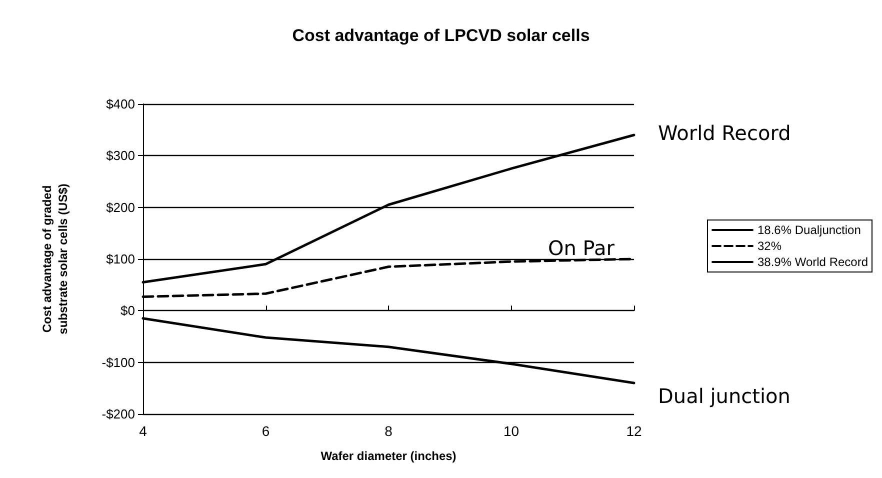  Describe the element at coordinates (809, 230) in the screenshot. I see `legend-label: 18.6% Dualjunction` at that location.